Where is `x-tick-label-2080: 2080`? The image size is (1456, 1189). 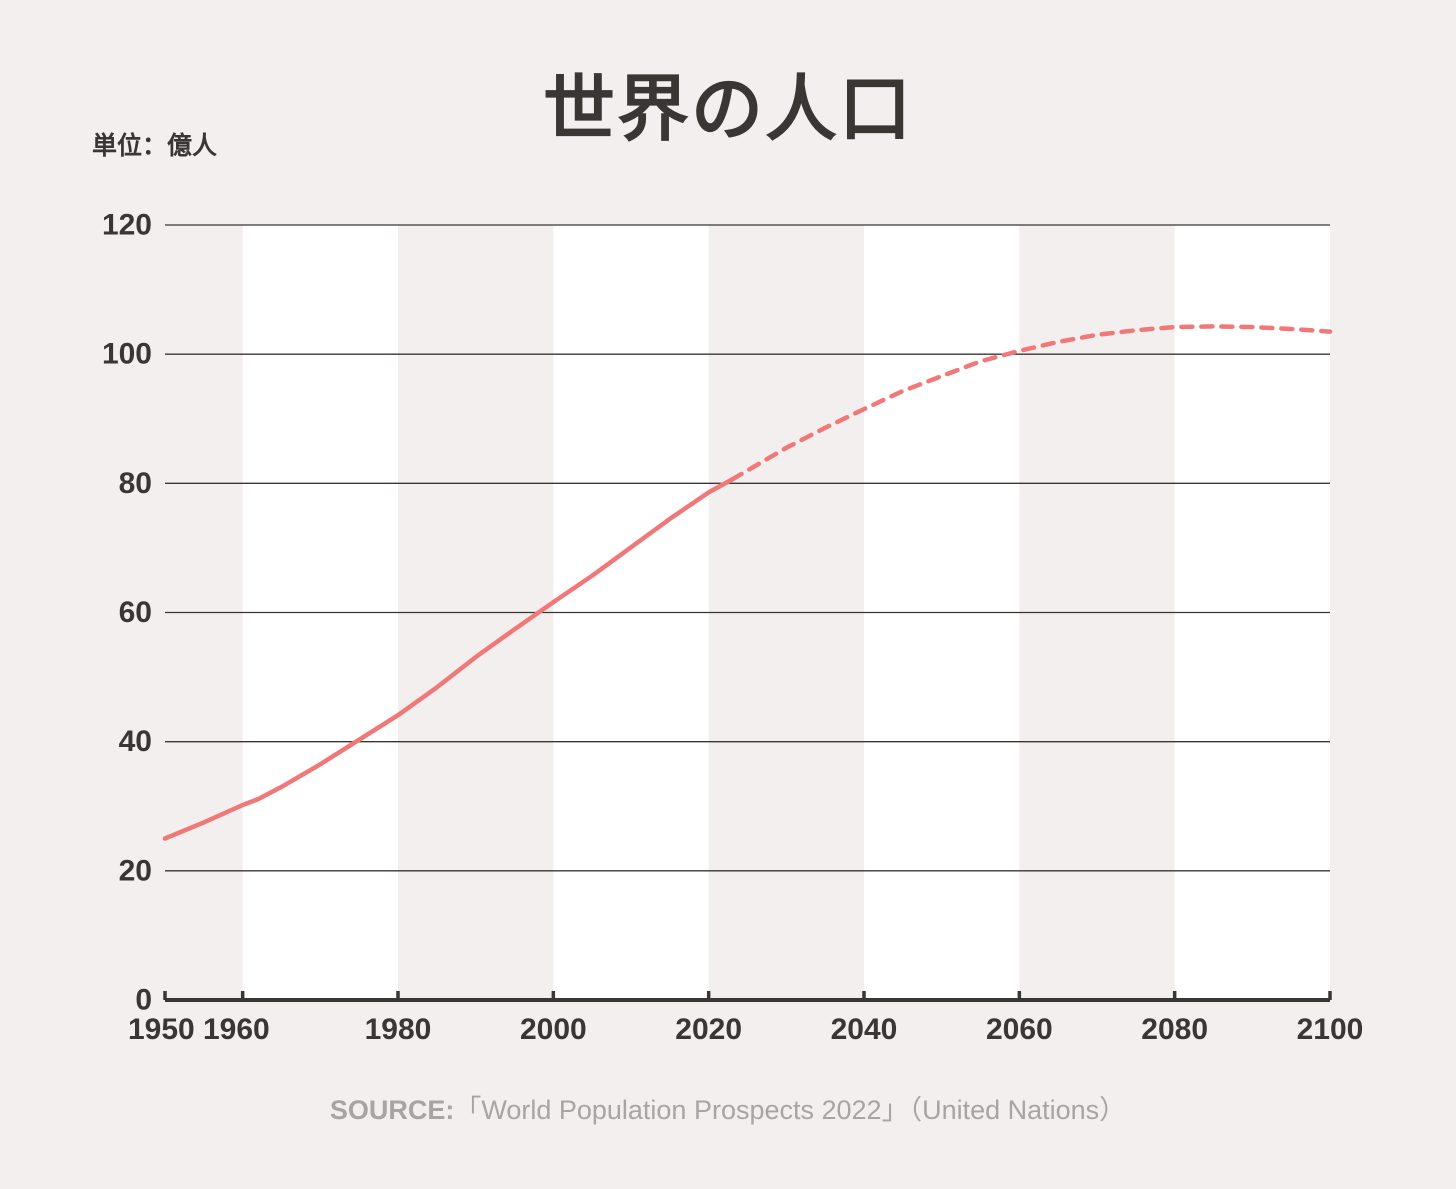 x-tick-label-2080: 2080 is located at coordinates (1174, 1029).